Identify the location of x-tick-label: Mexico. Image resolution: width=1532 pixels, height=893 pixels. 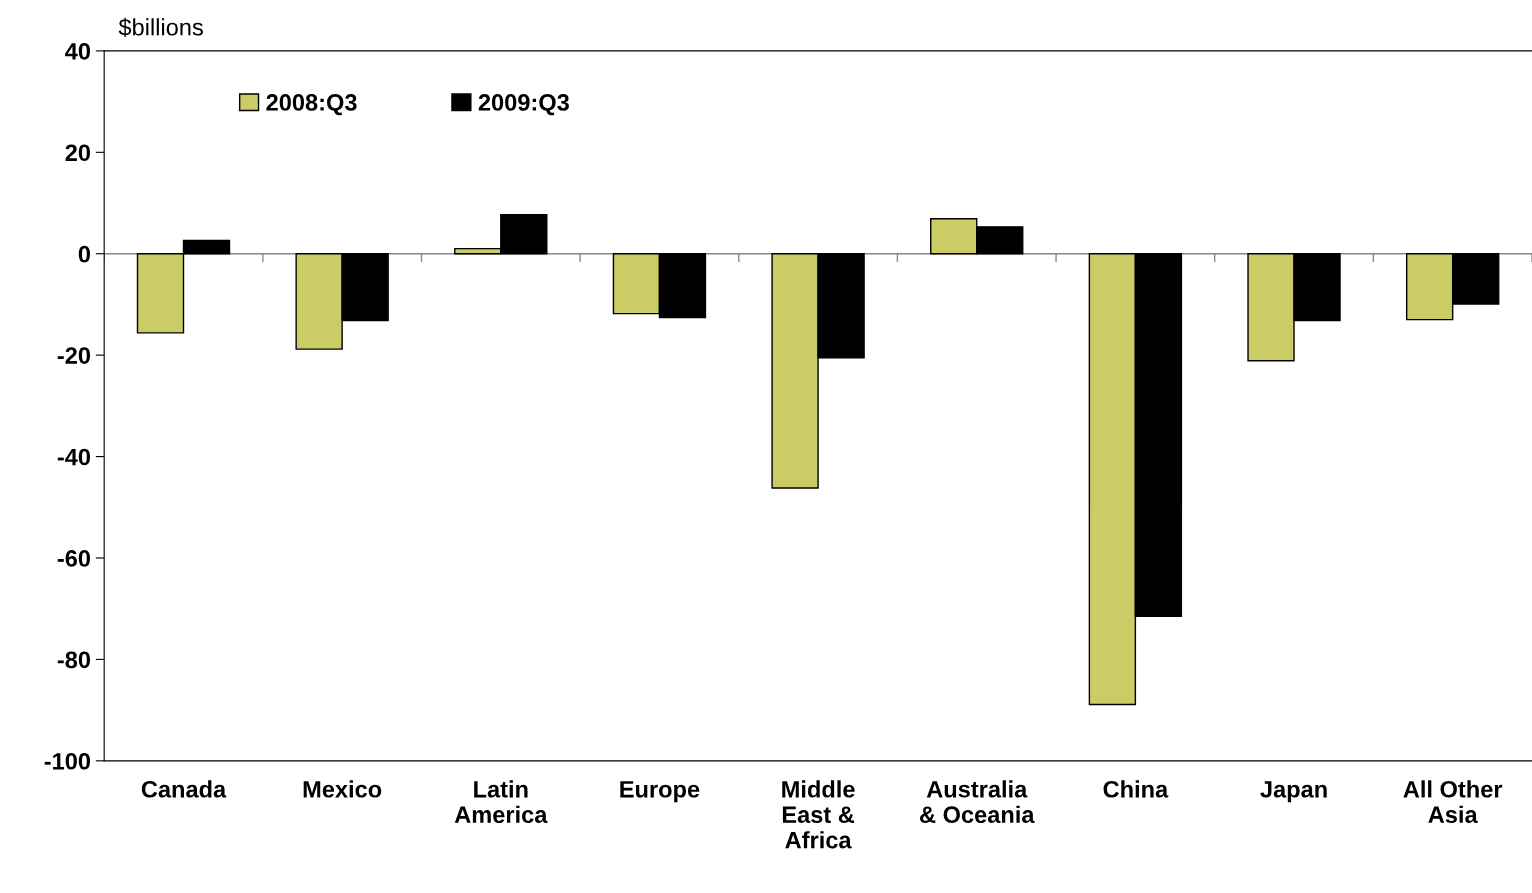
(342, 789).